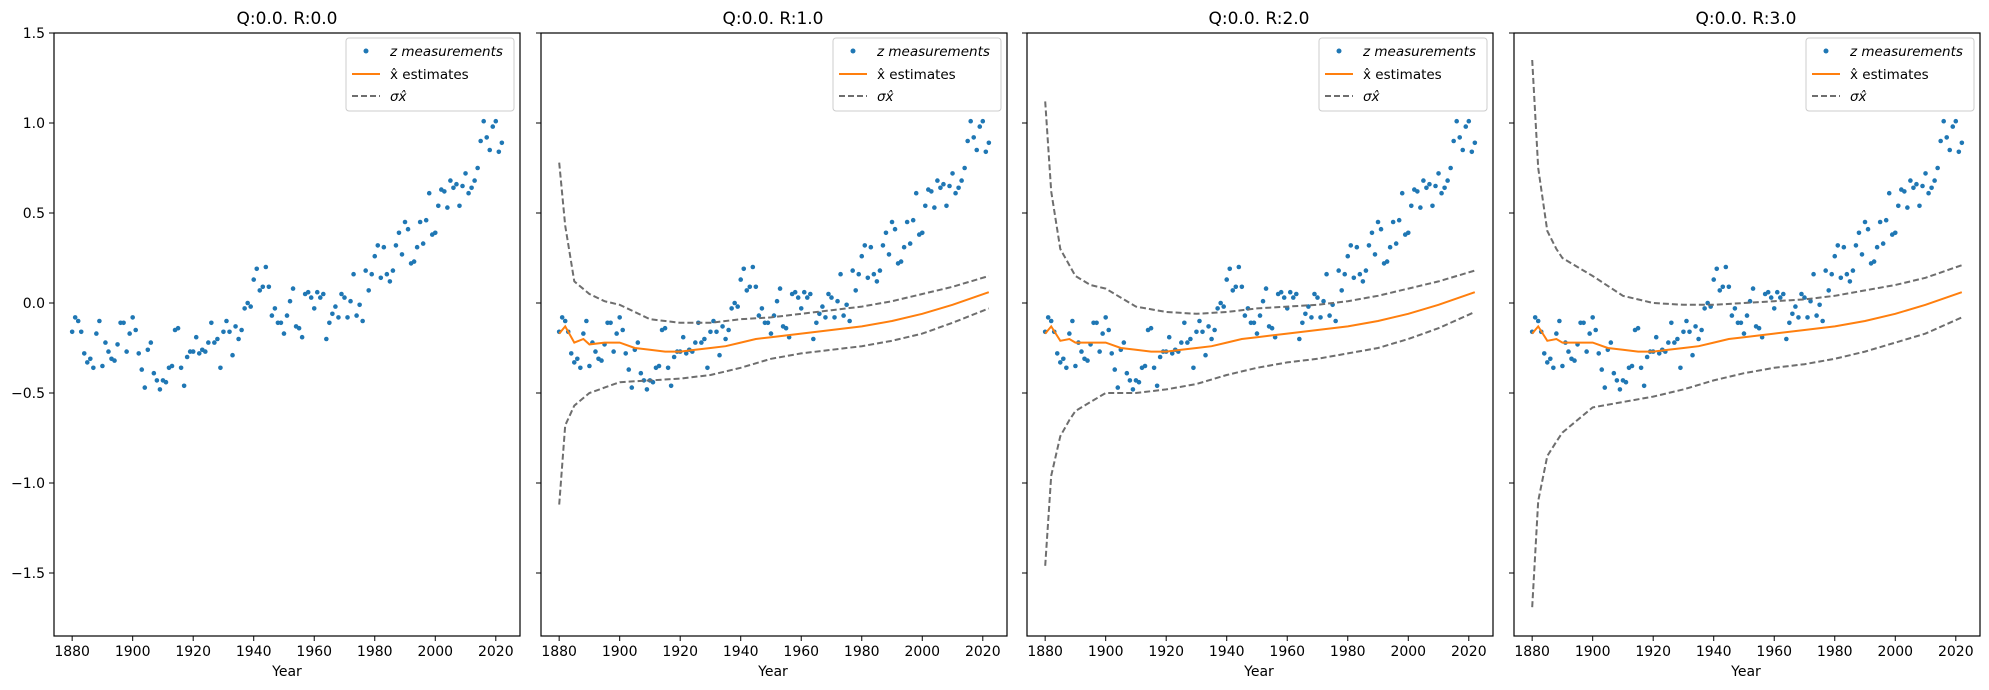  Describe the element at coordinates (34, 214) in the screenshot. I see `y-tick-label: 0.5` at that location.